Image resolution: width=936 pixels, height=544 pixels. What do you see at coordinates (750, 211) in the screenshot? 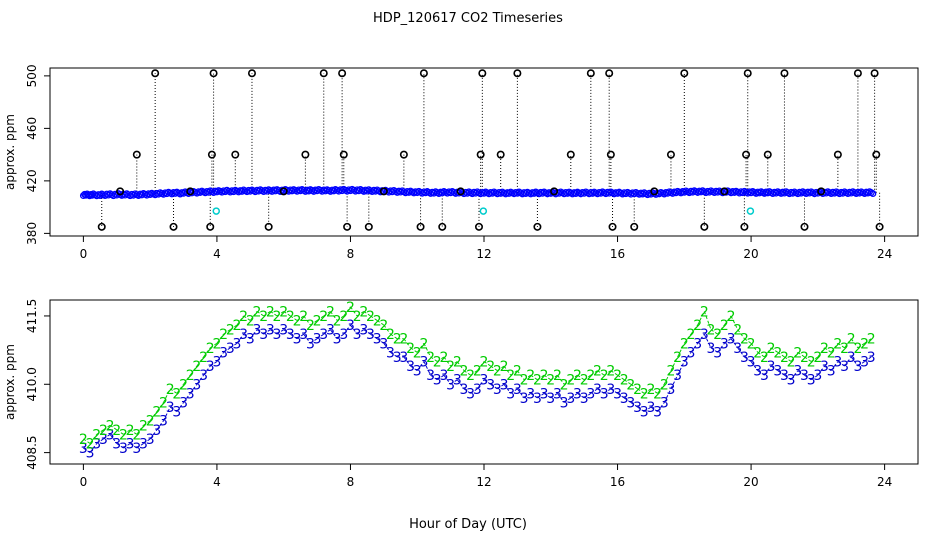
I see `cyan-point` at bounding box center [750, 211].